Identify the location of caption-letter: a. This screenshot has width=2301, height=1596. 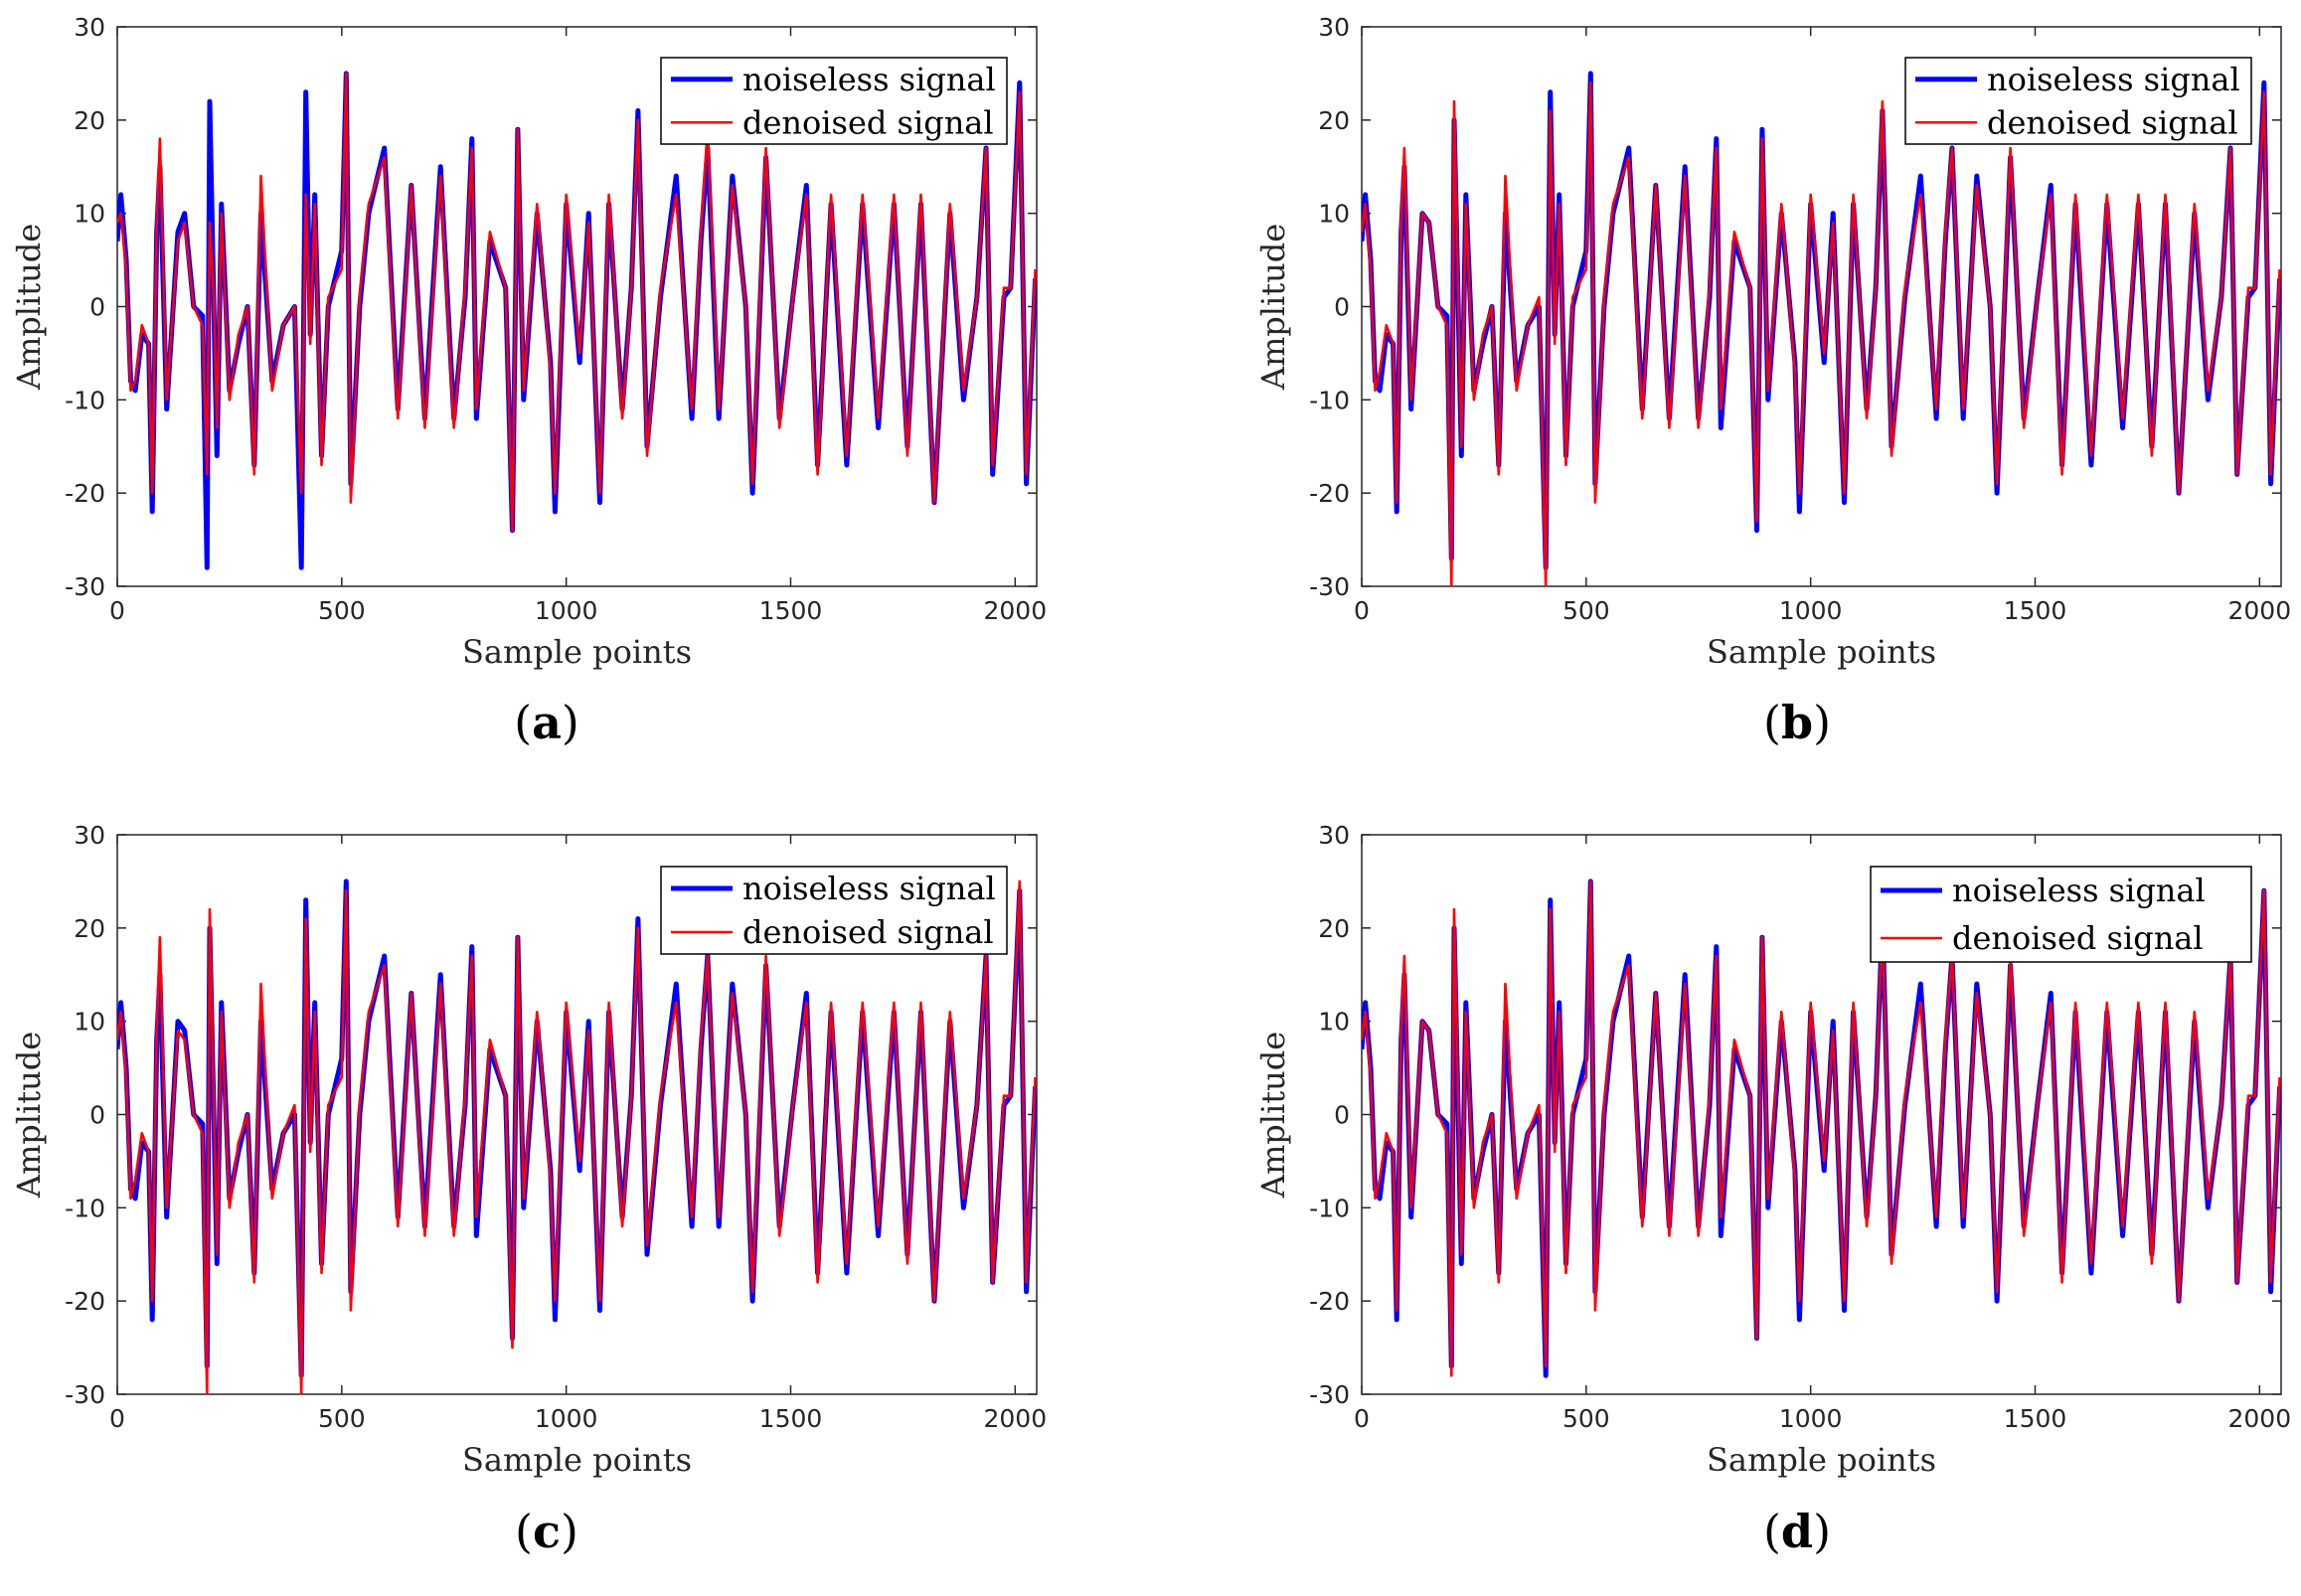
(547, 722).